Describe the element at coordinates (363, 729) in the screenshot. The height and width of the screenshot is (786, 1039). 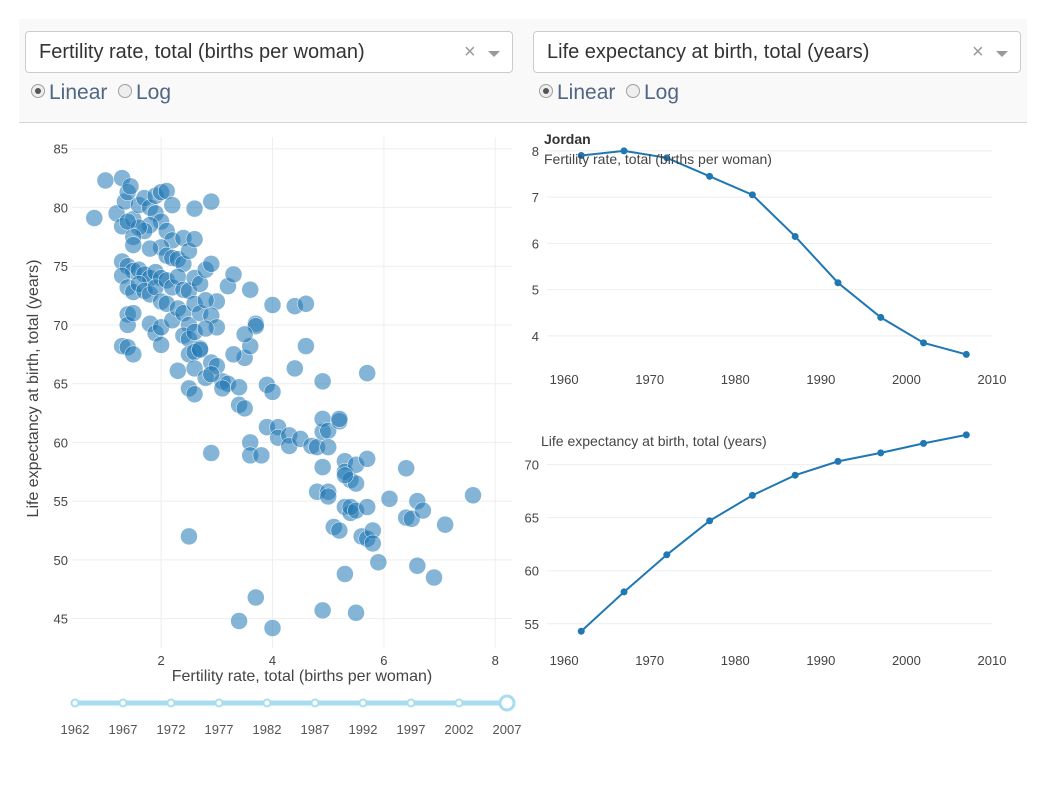
I see `slider-mark-label: 1992` at that location.